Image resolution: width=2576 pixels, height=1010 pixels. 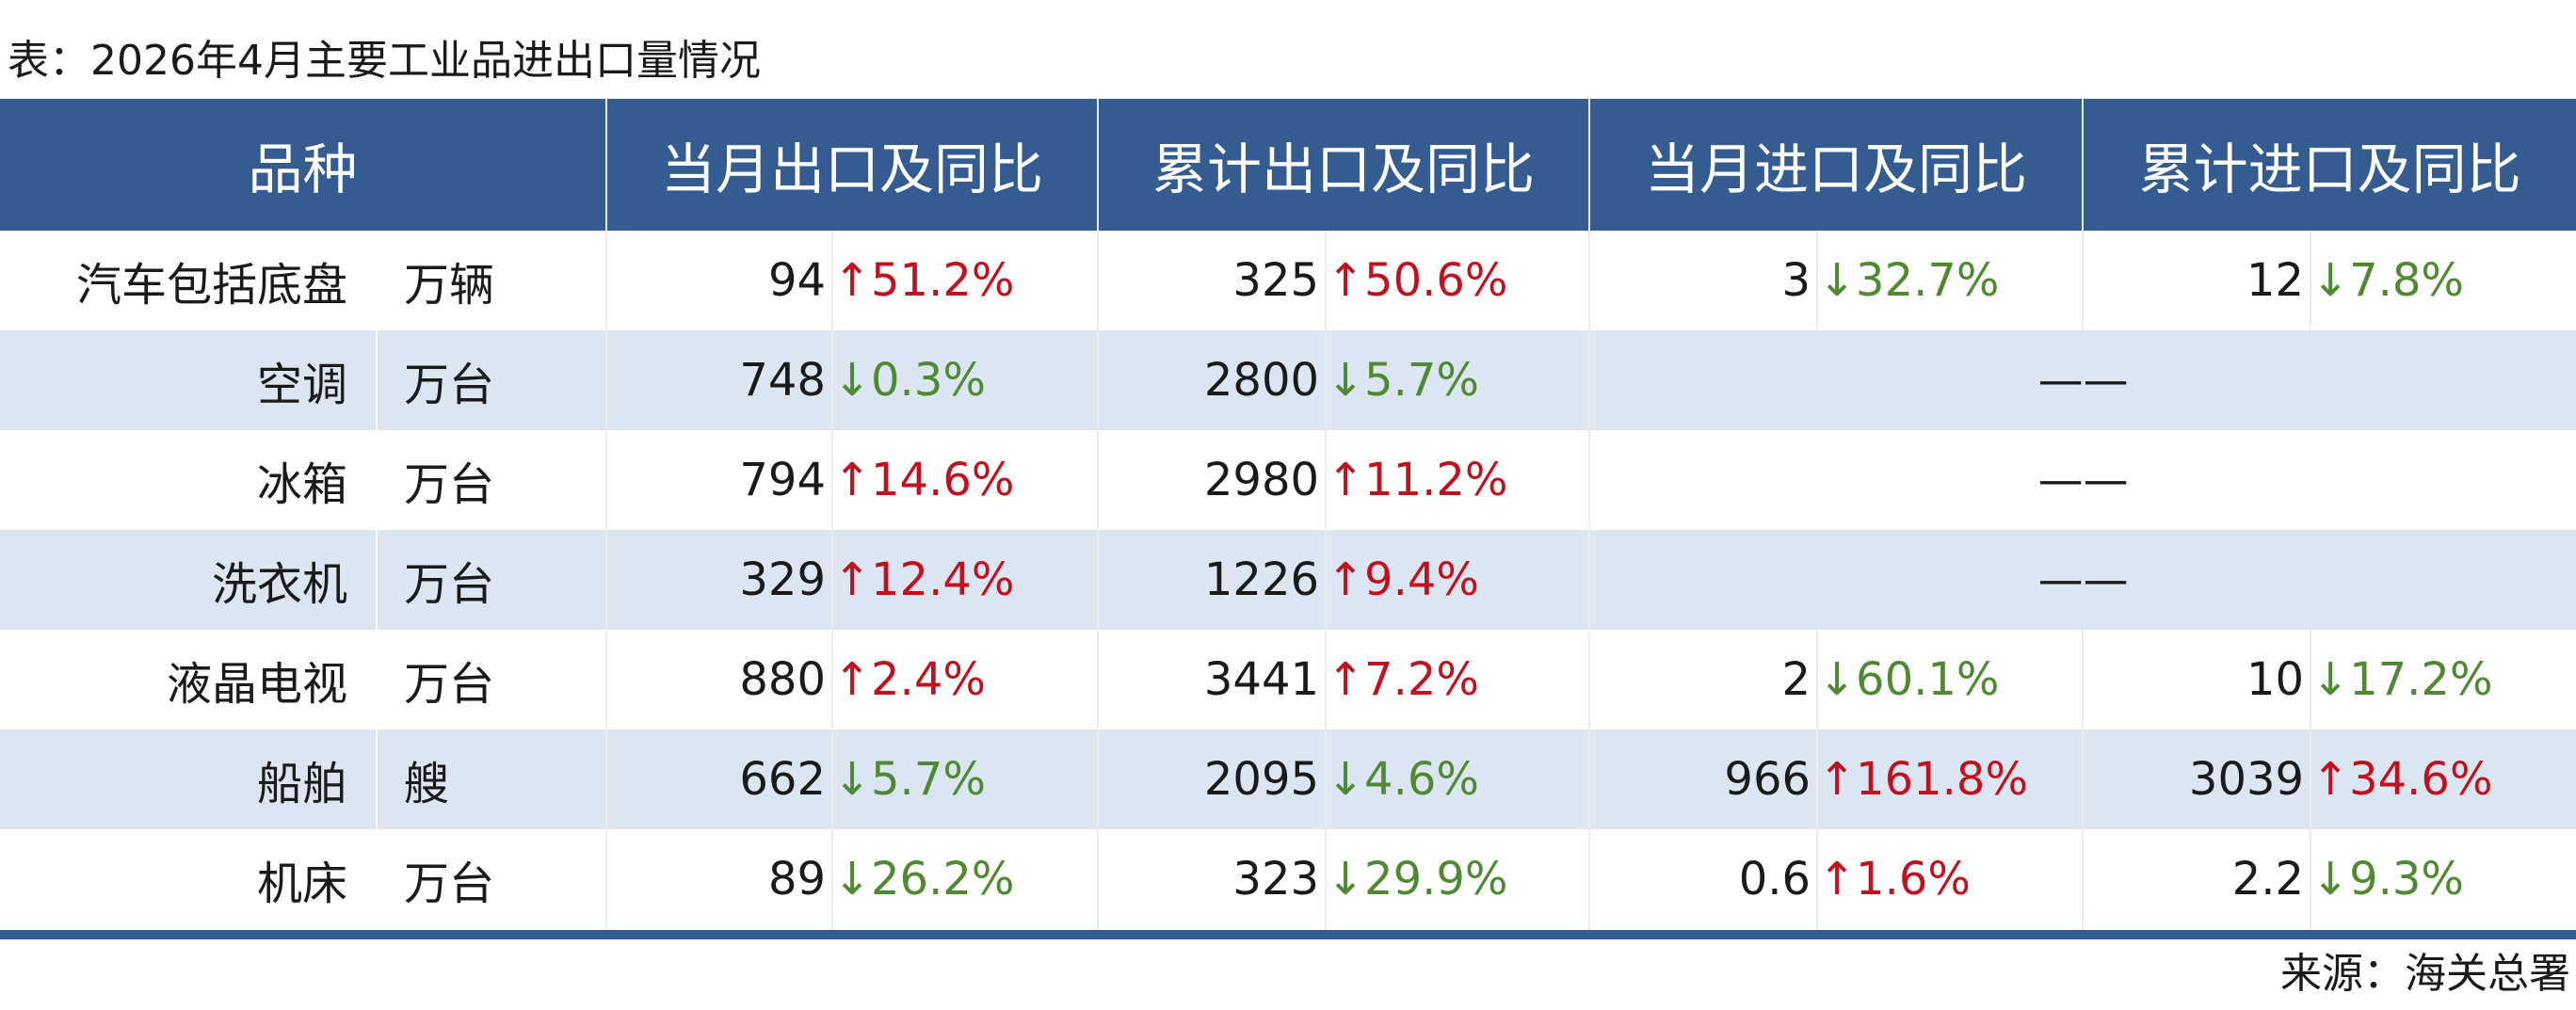 What do you see at coordinates (384, 61) in the screenshot?
I see `table-caption: 表：2026年4月主要工业品进出口量情况` at bounding box center [384, 61].